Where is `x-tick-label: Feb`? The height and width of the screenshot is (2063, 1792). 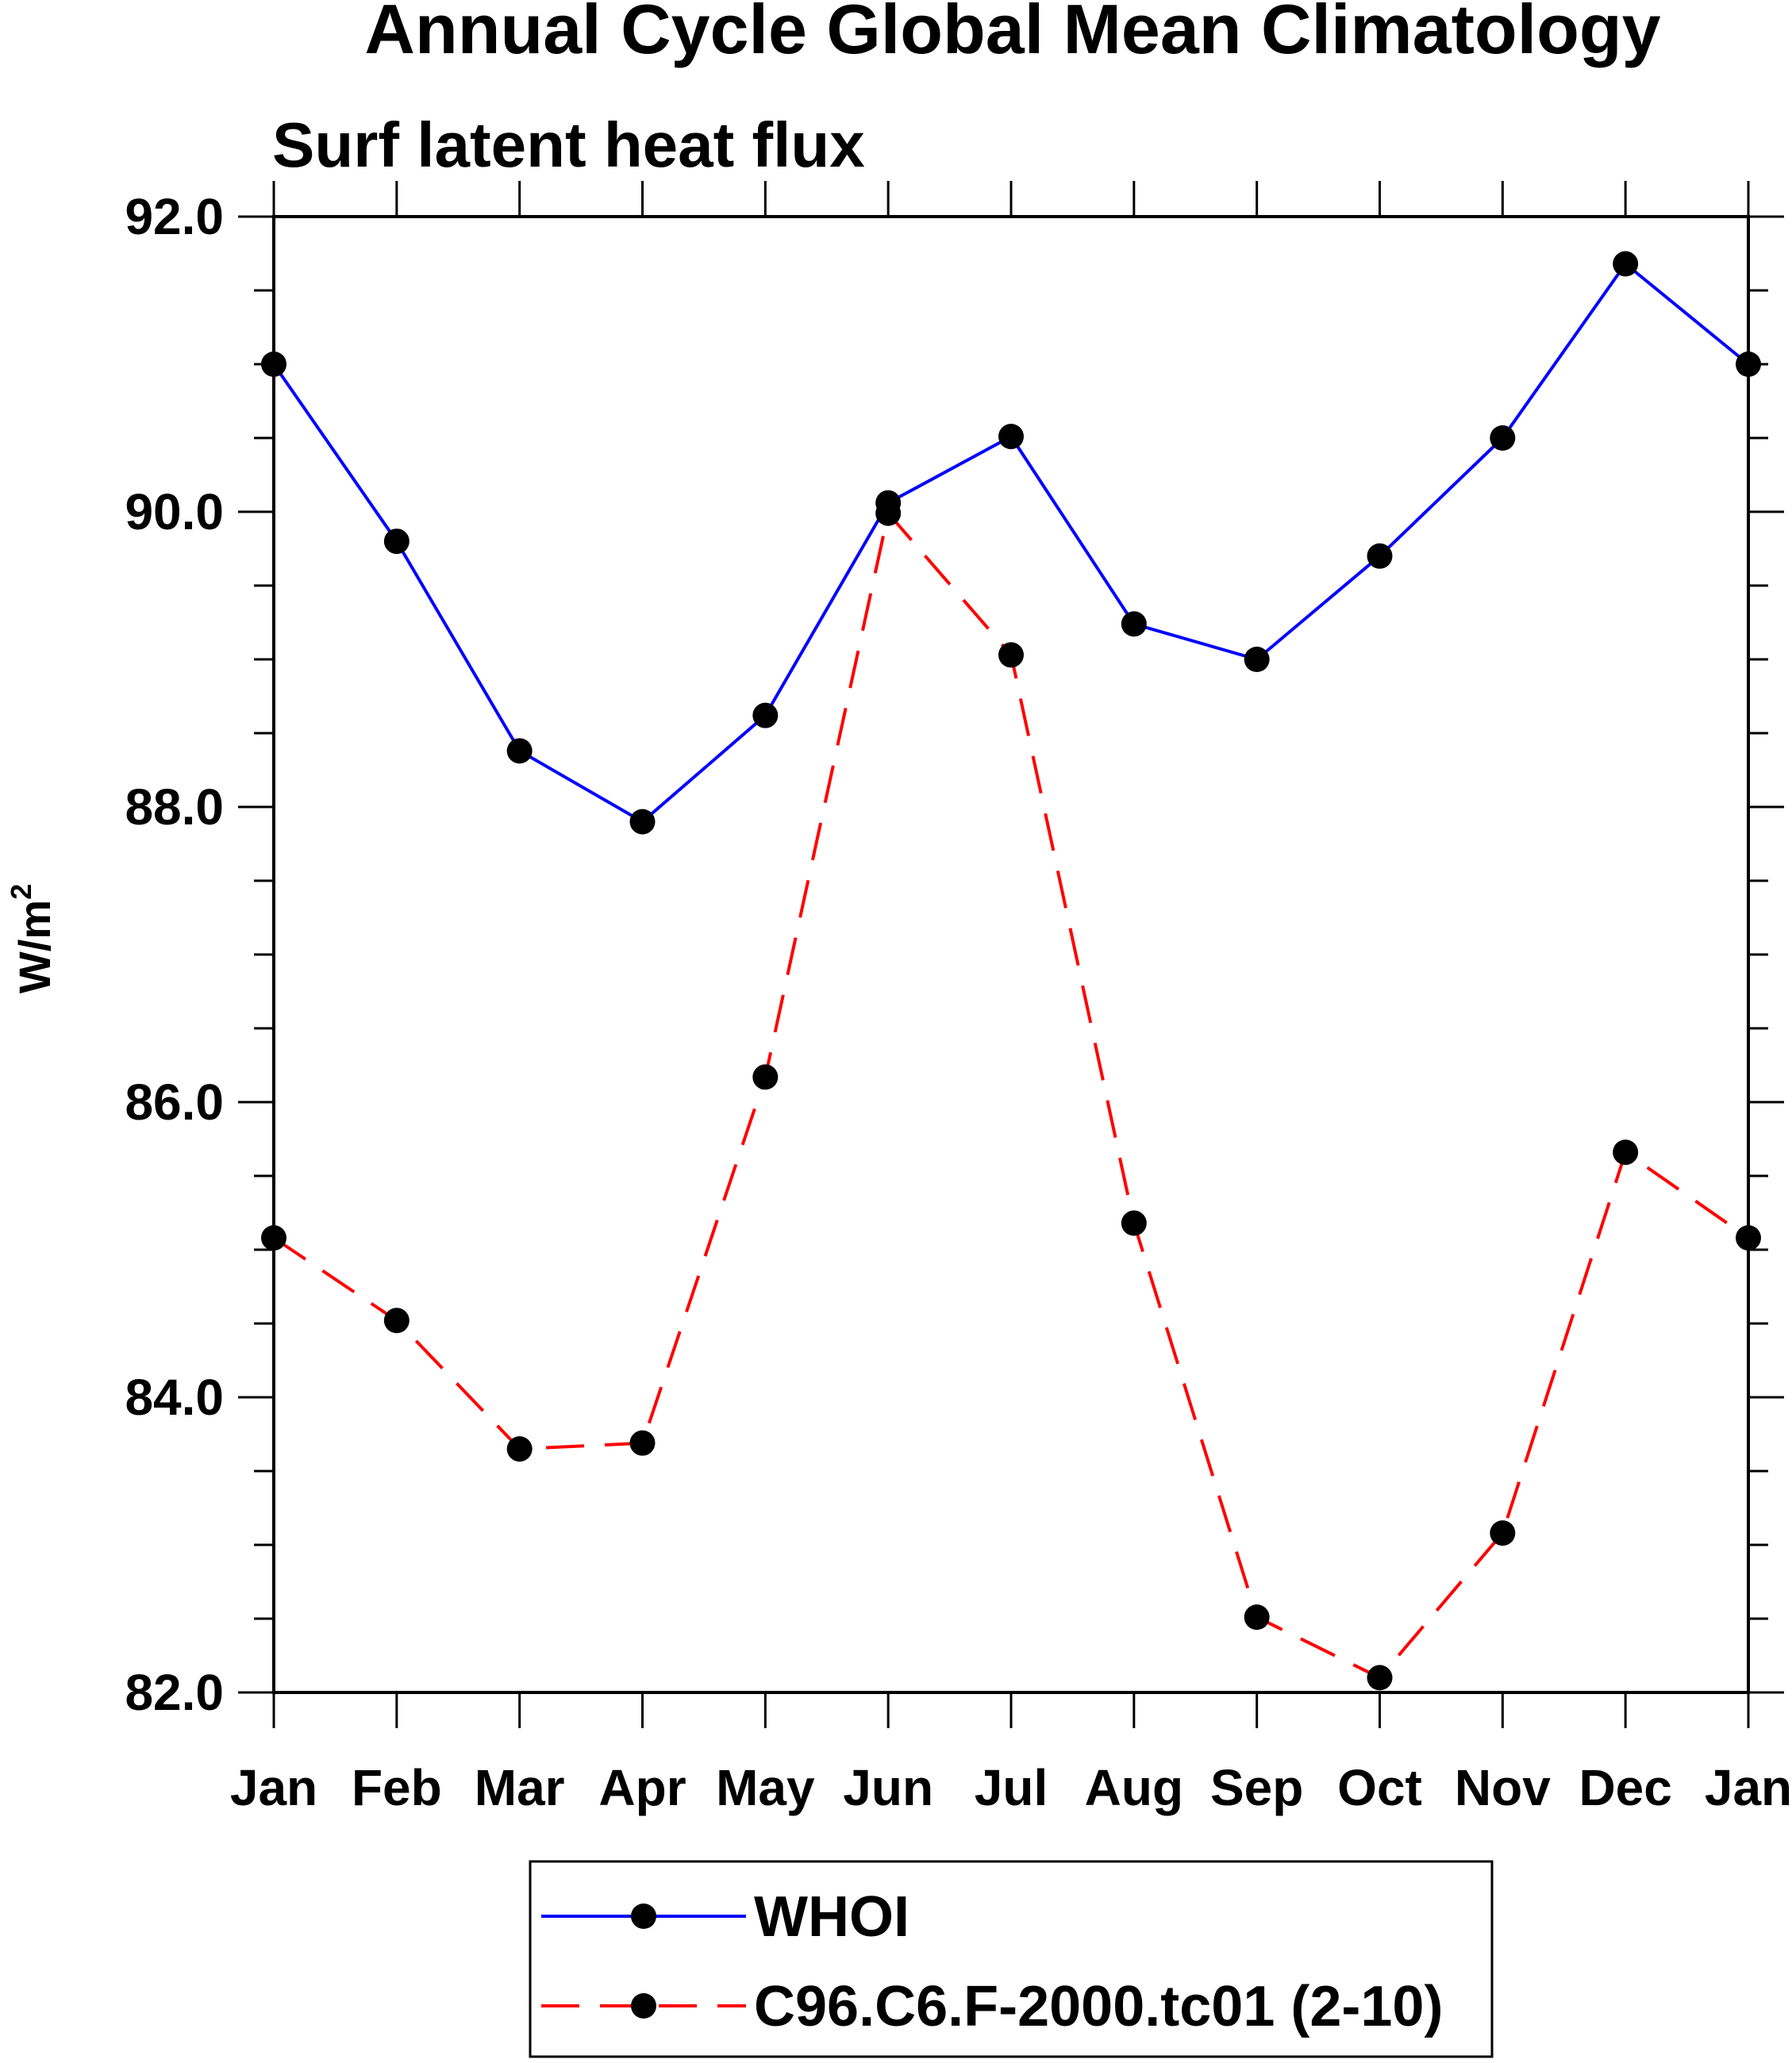 x-tick-label: Feb is located at coordinates (397, 1788).